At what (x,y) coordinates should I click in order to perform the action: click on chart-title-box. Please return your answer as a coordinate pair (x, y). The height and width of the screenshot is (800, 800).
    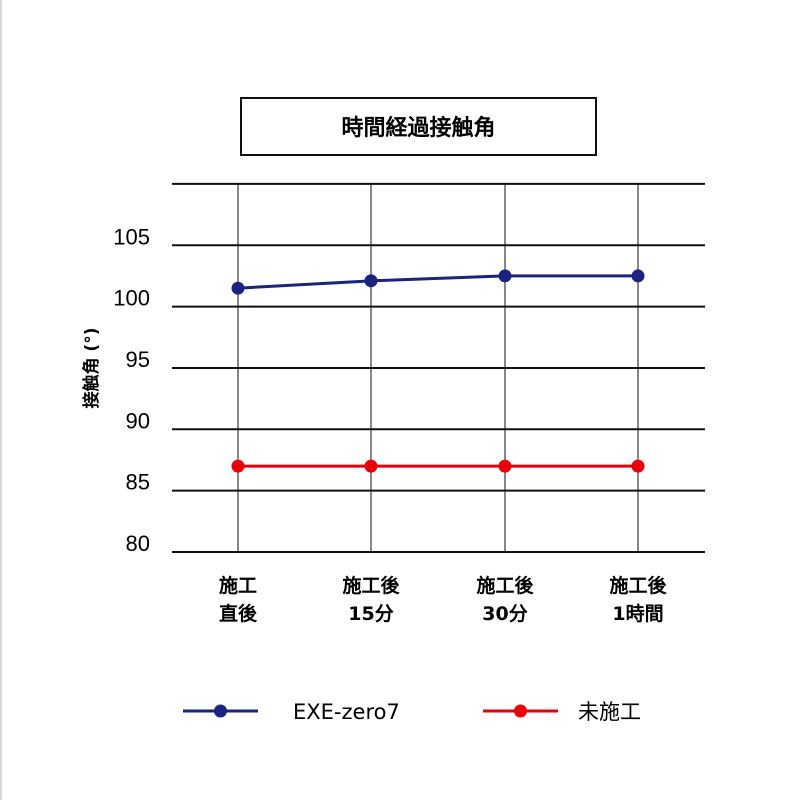
    Looking at the image, I should click on (418, 126).